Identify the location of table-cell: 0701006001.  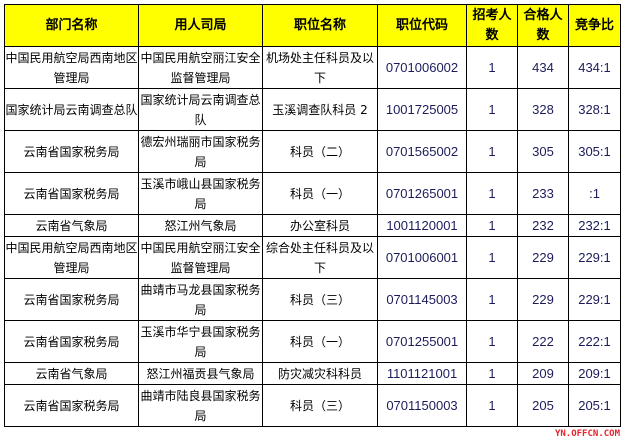
(422, 257).